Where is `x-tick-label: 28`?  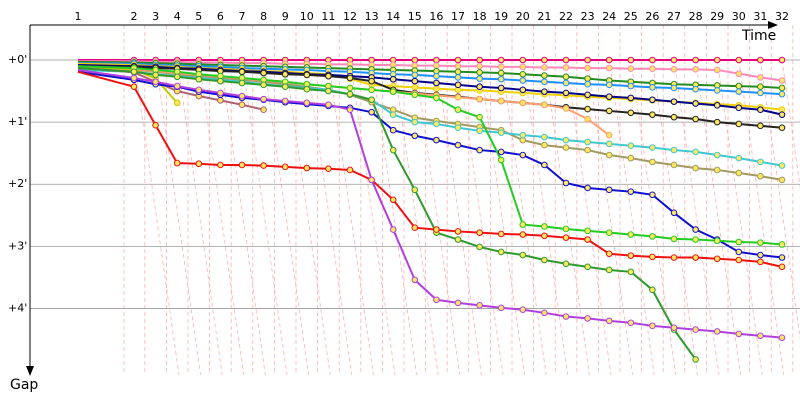
x-tick-label: 28 is located at coordinates (696, 16).